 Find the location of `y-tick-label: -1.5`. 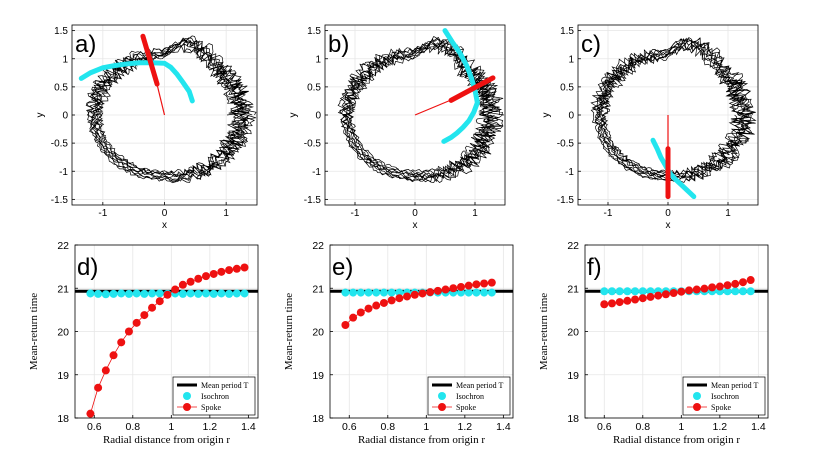

y-tick-label: -1.5 is located at coordinates (566, 200).